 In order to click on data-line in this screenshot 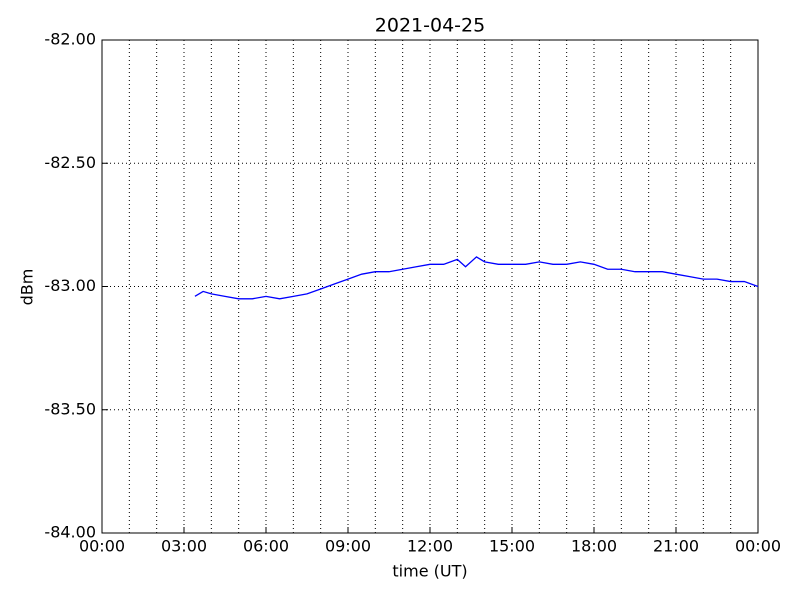, I will do `click(476, 278)`.